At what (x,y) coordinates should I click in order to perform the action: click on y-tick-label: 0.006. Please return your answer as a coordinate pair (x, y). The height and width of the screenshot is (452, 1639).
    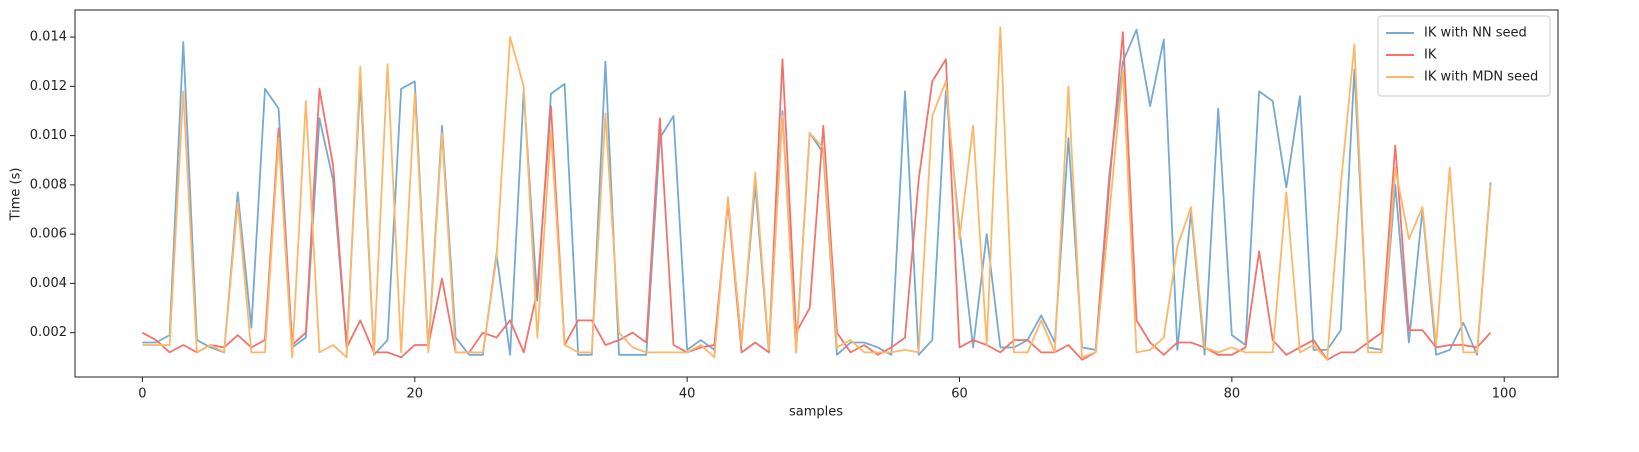
    Looking at the image, I should click on (48, 234).